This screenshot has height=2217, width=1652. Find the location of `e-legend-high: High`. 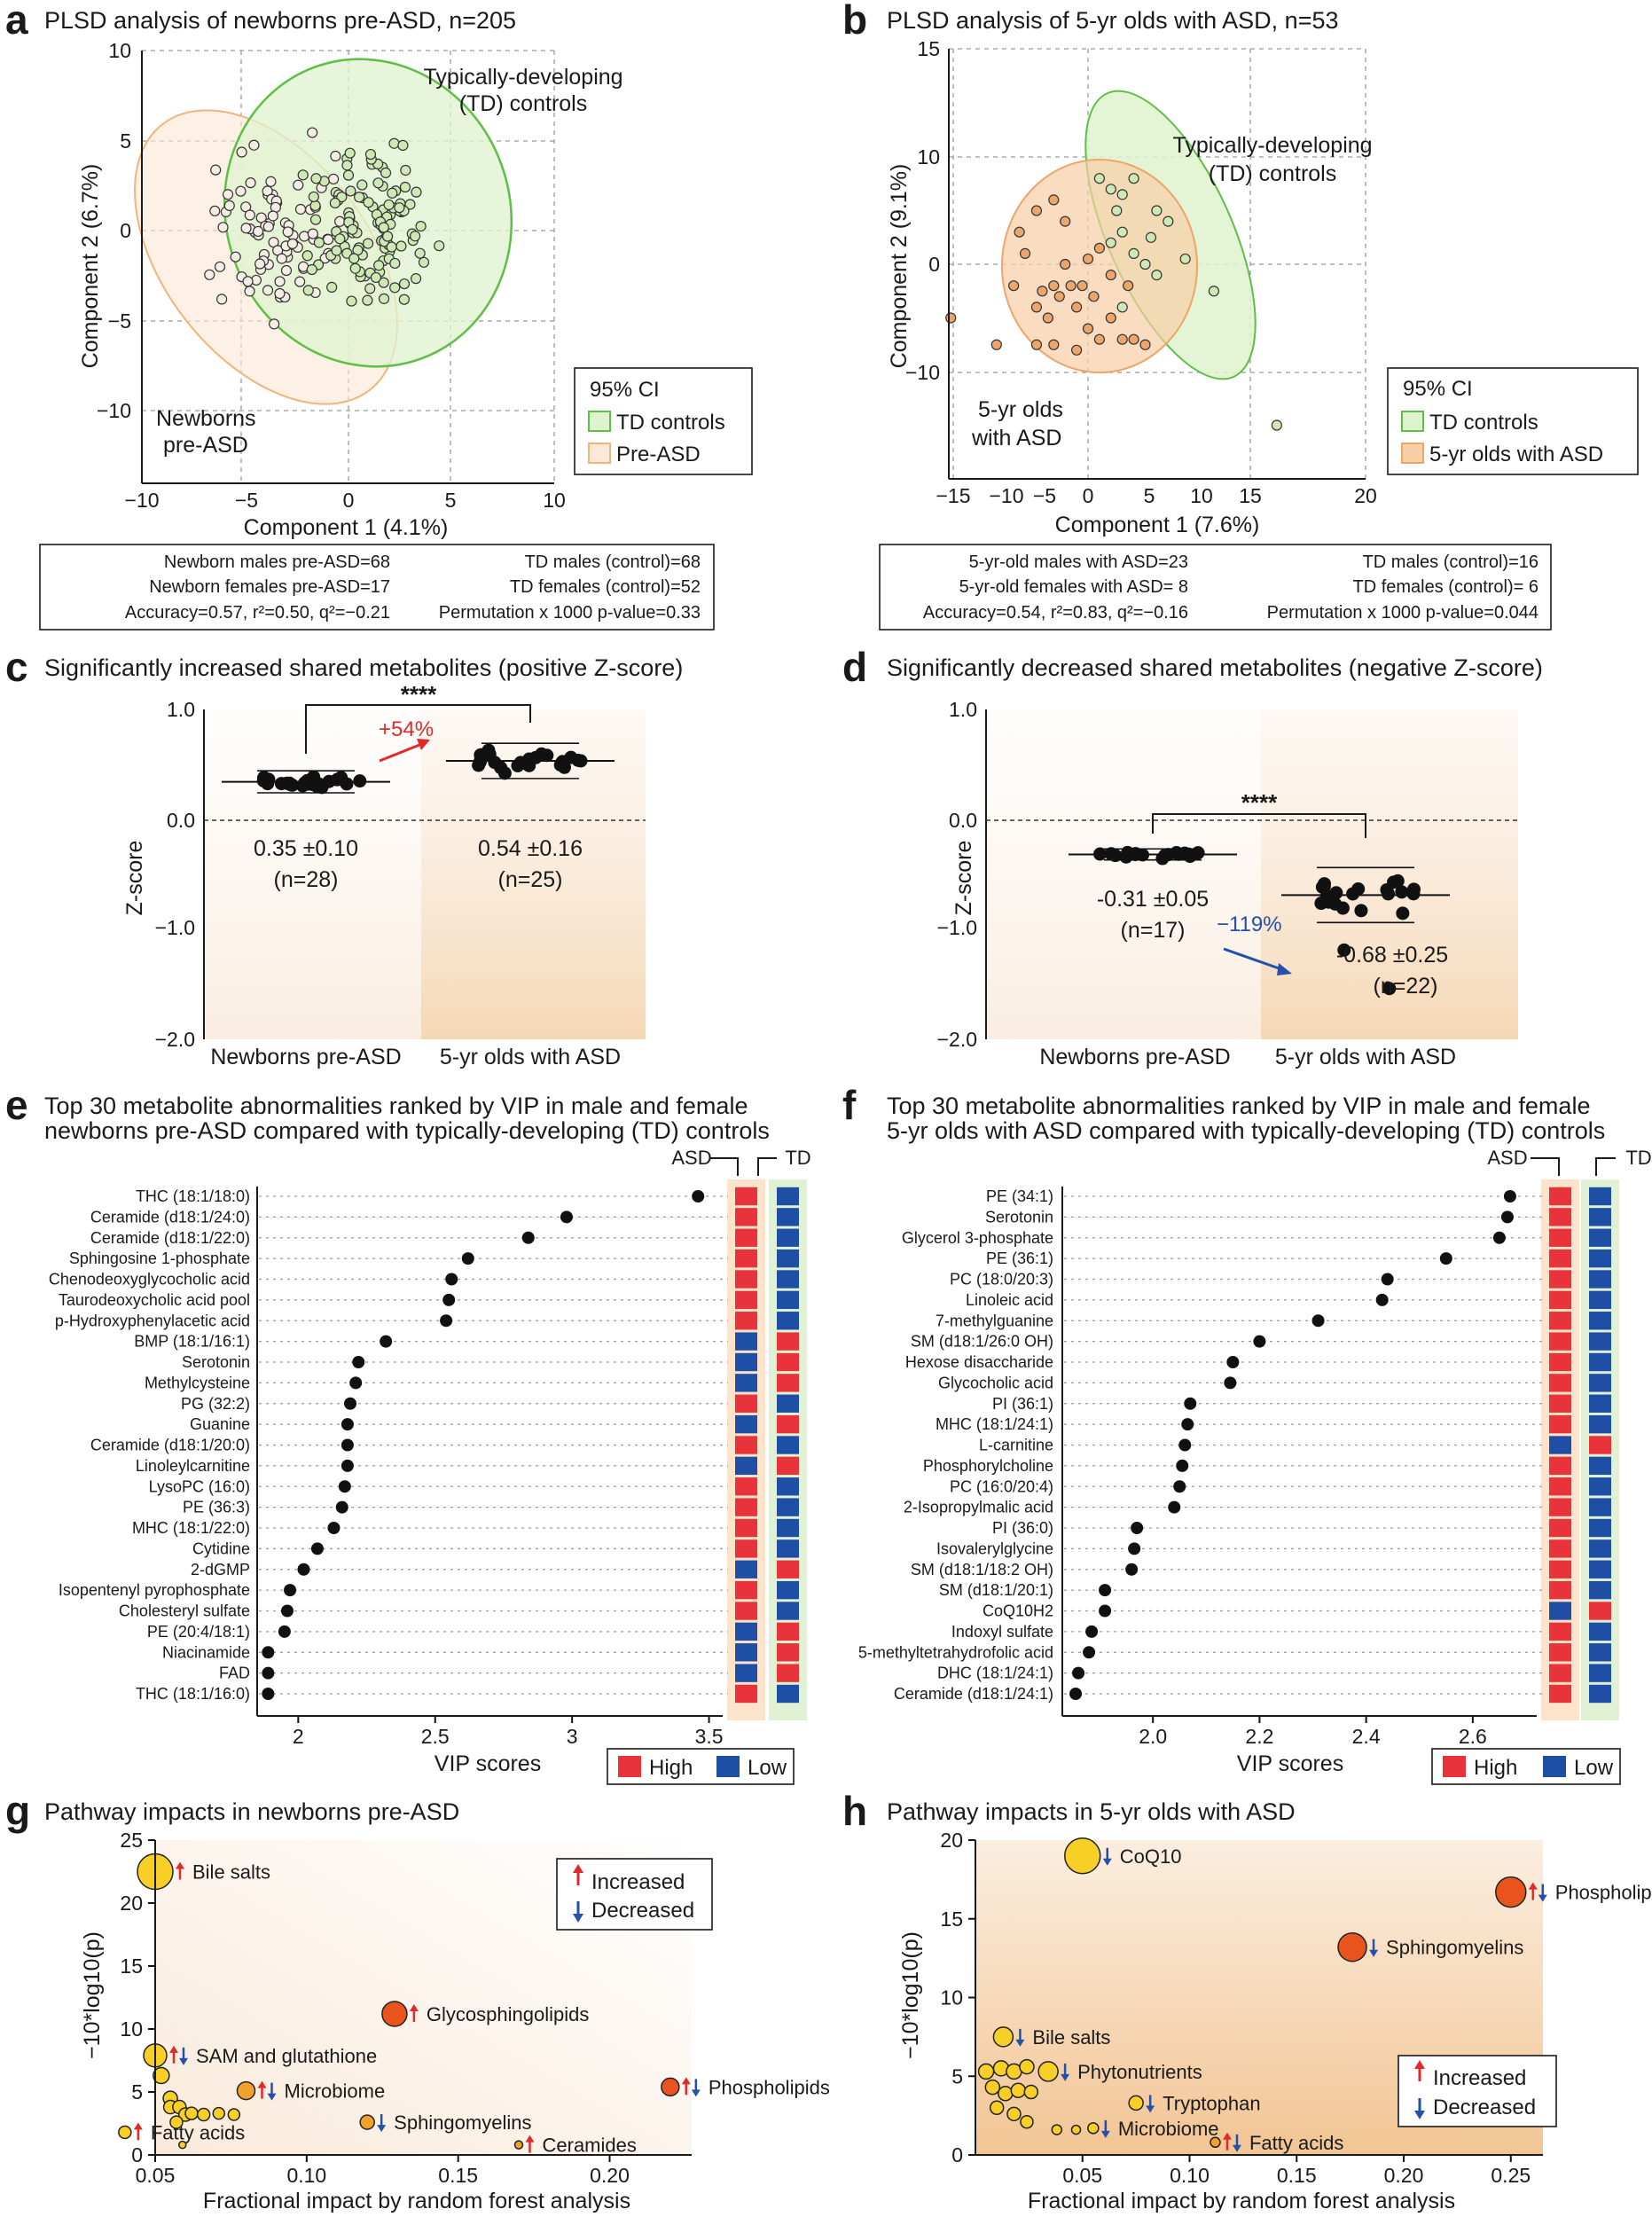

e-legend-high: High is located at coordinates (671, 1768).